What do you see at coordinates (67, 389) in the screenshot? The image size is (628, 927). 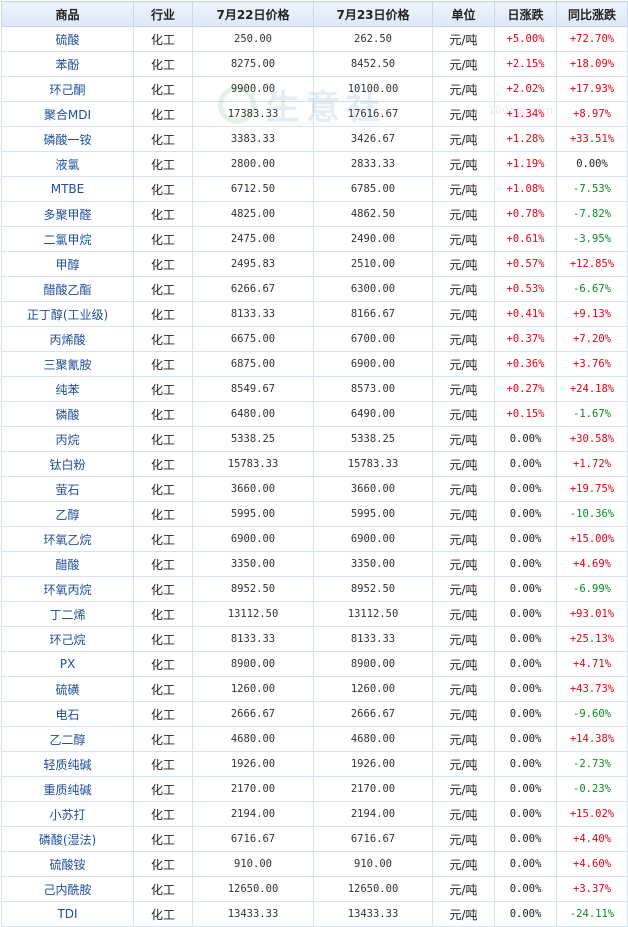 I see `commodity-name: 纯苯` at bounding box center [67, 389].